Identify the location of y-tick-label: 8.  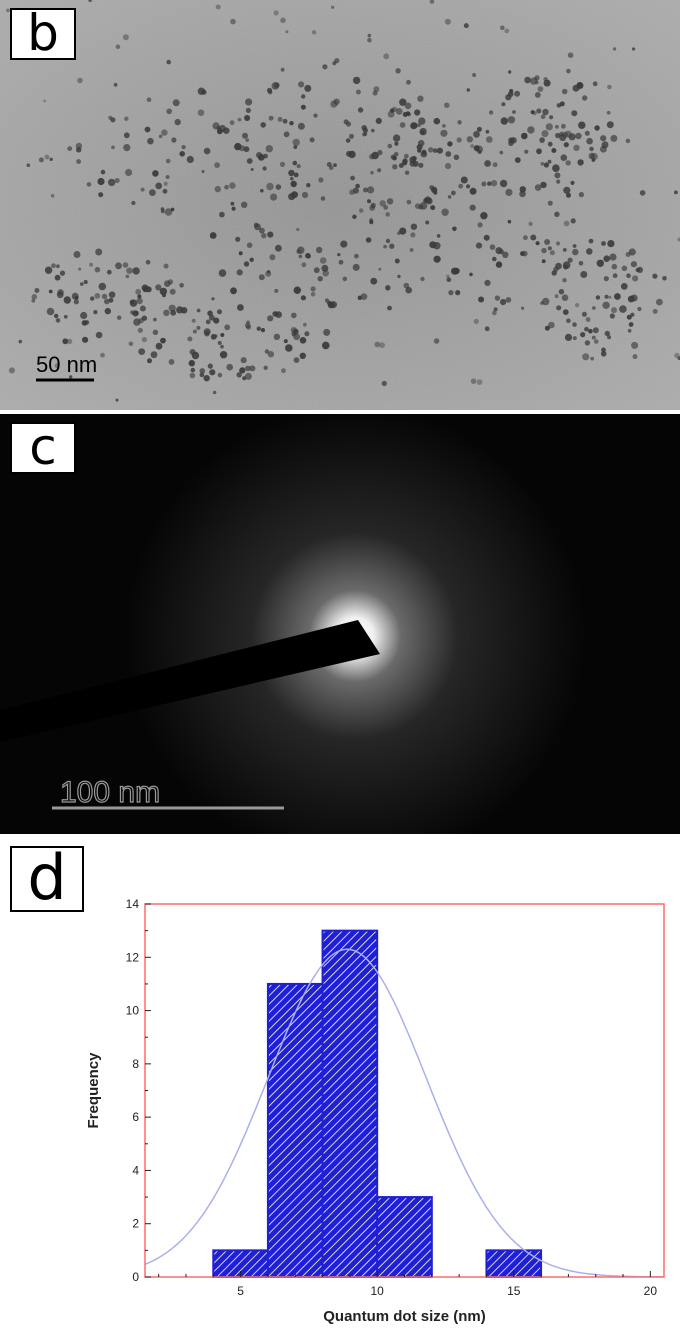
(135, 1064).